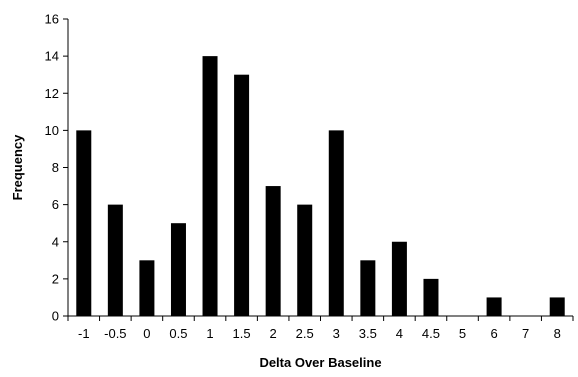  Describe the element at coordinates (55, 278) in the screenshot. I see `y-tick-label: 2` at that location.